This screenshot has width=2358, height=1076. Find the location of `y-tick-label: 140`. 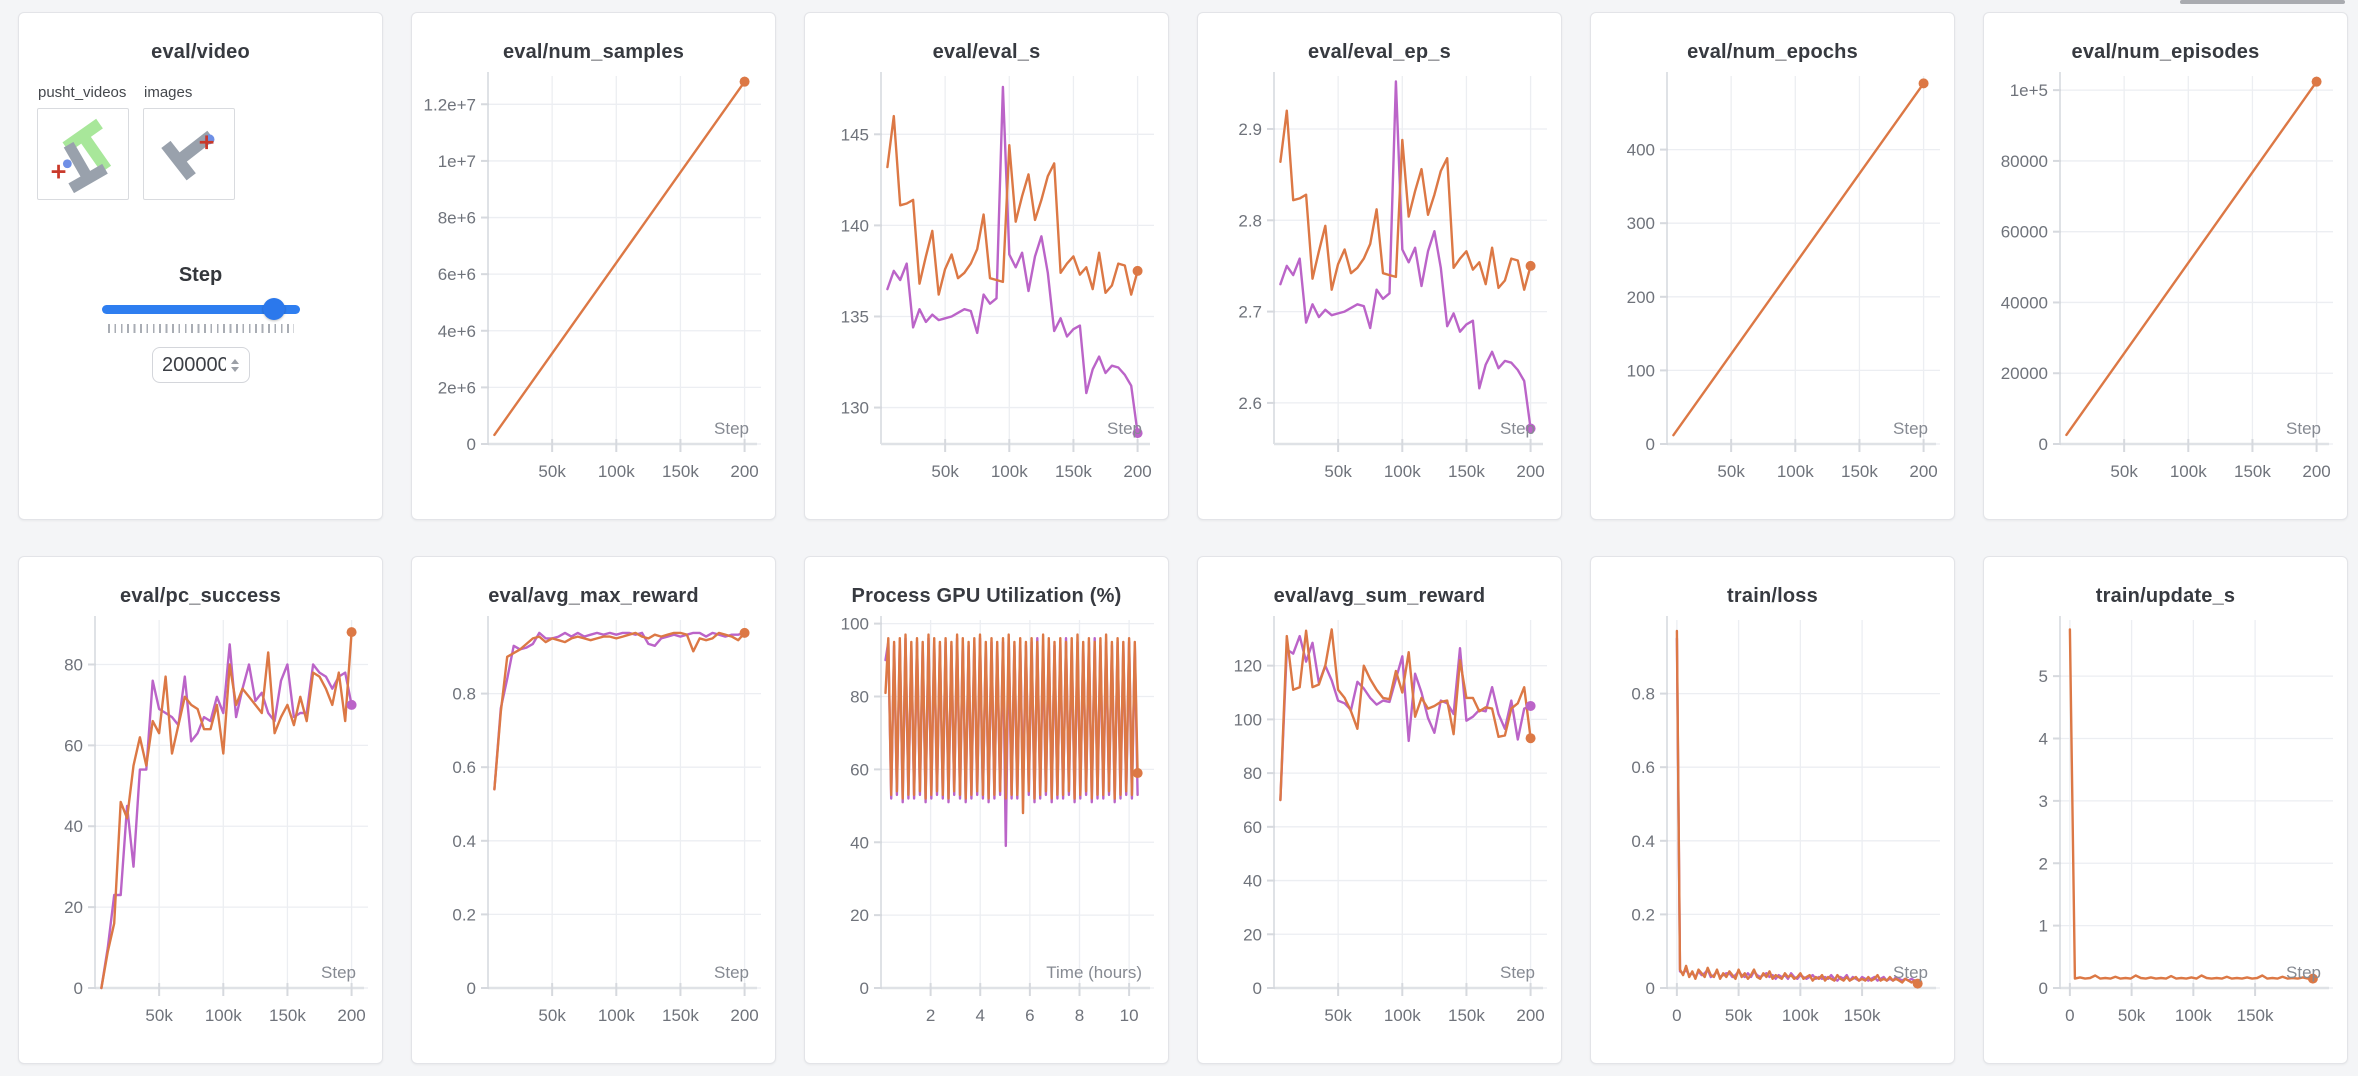

y-tick-label: 140 is located at coordinates (855, 225).